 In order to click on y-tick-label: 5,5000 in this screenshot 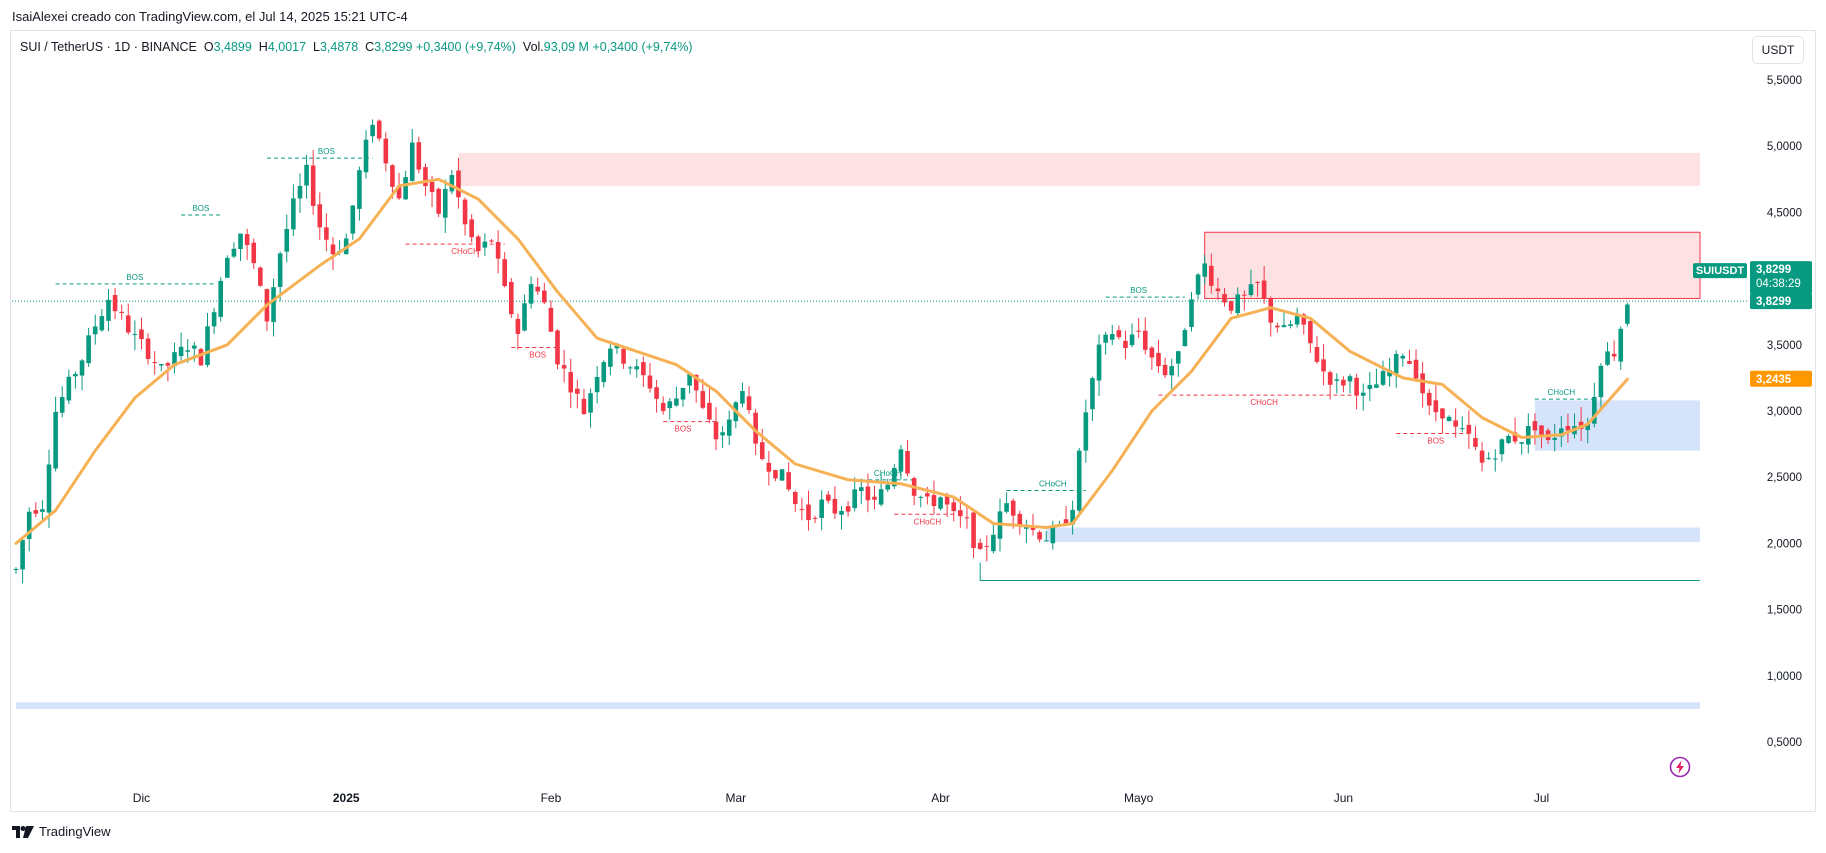, I will do `click(1784, 81)`.